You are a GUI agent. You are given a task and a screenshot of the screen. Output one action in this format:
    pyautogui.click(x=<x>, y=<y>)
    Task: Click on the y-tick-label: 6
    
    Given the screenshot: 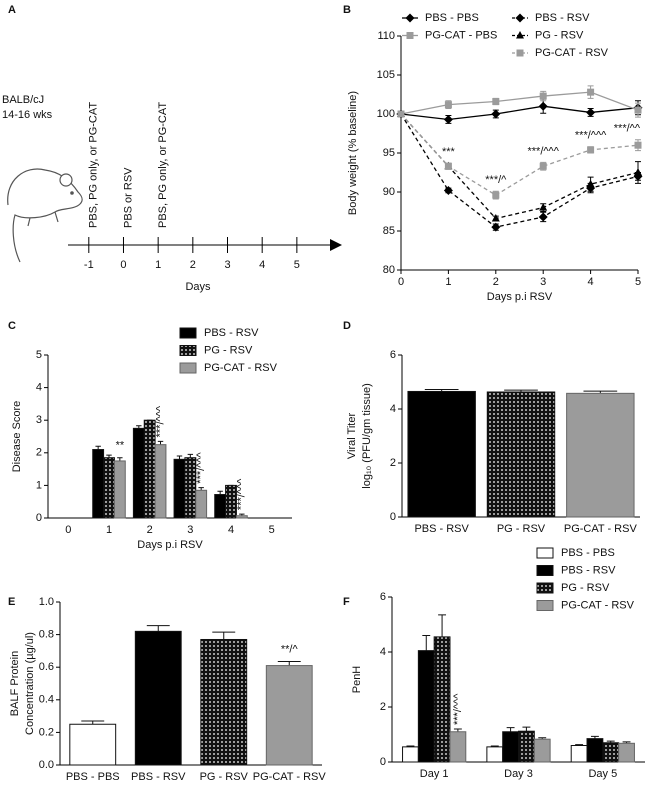 What is the action you would take?
    pyautogui.click(x=383, y=597)
    